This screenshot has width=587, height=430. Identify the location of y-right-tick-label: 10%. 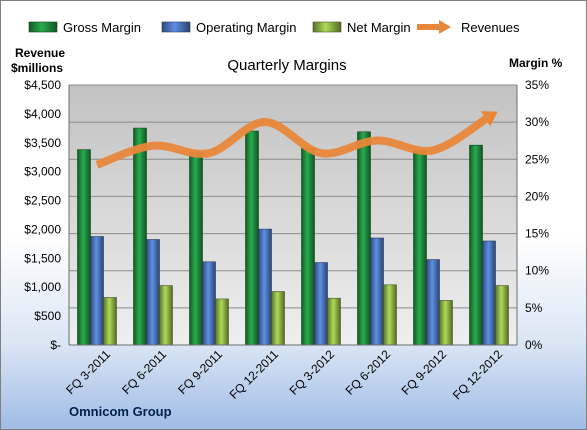
(537, 271).